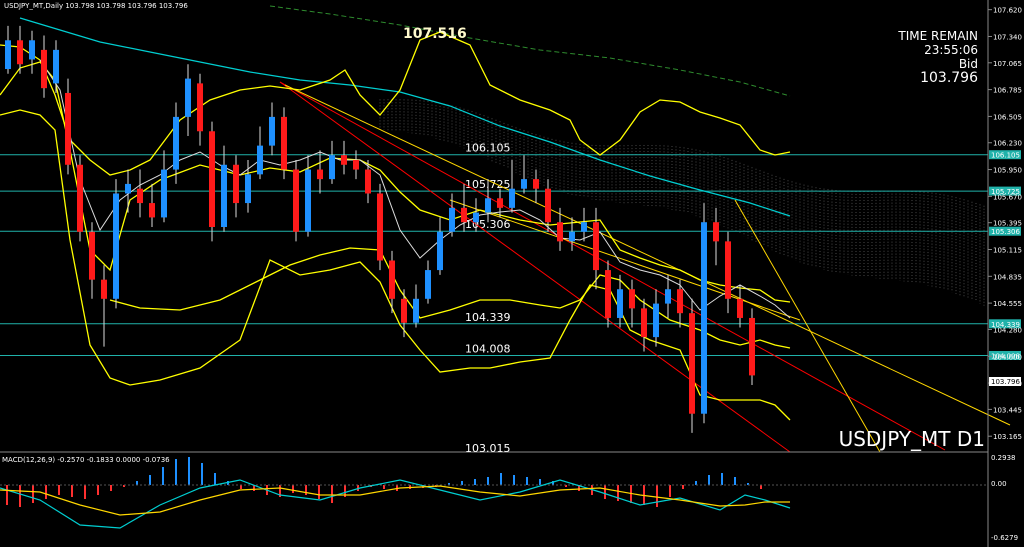 Image resolution: width=1024 pixels, height=547 pixels. What do you see at coordinates (1007, 304) in the screenshot?
I see `y-tick-label: 104.555` at bounding box center [1007, 304].